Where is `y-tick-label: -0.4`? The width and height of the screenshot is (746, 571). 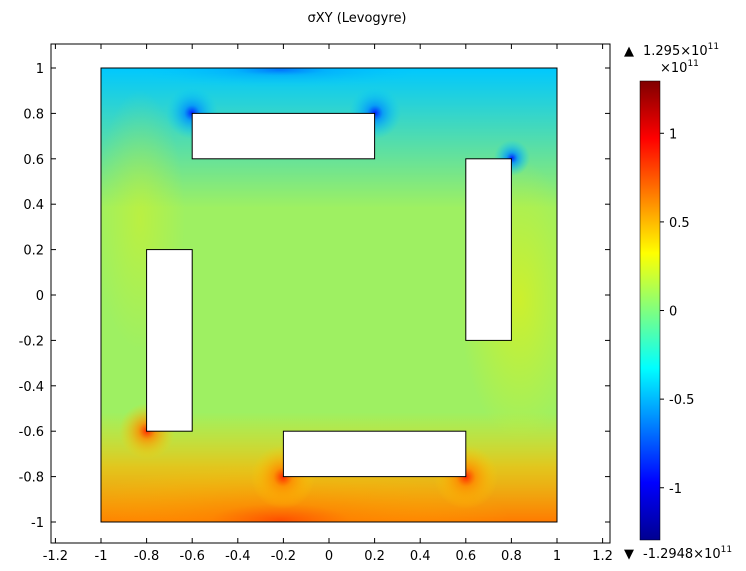 y-tick-label: -0.4 is located at coordinates (31, 387).